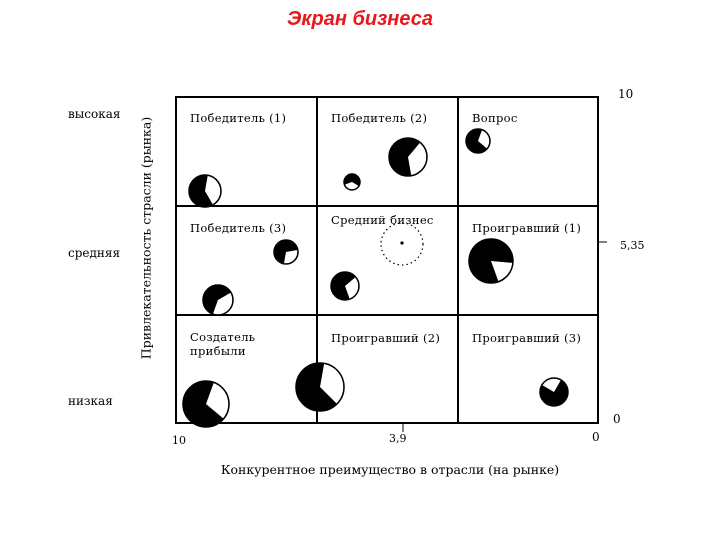 The image size is (720, 540). What do you see at coordinates (94, 253) in the screenshot?
I see `y-level-medium: средняя` at bounding box center [94, 253].